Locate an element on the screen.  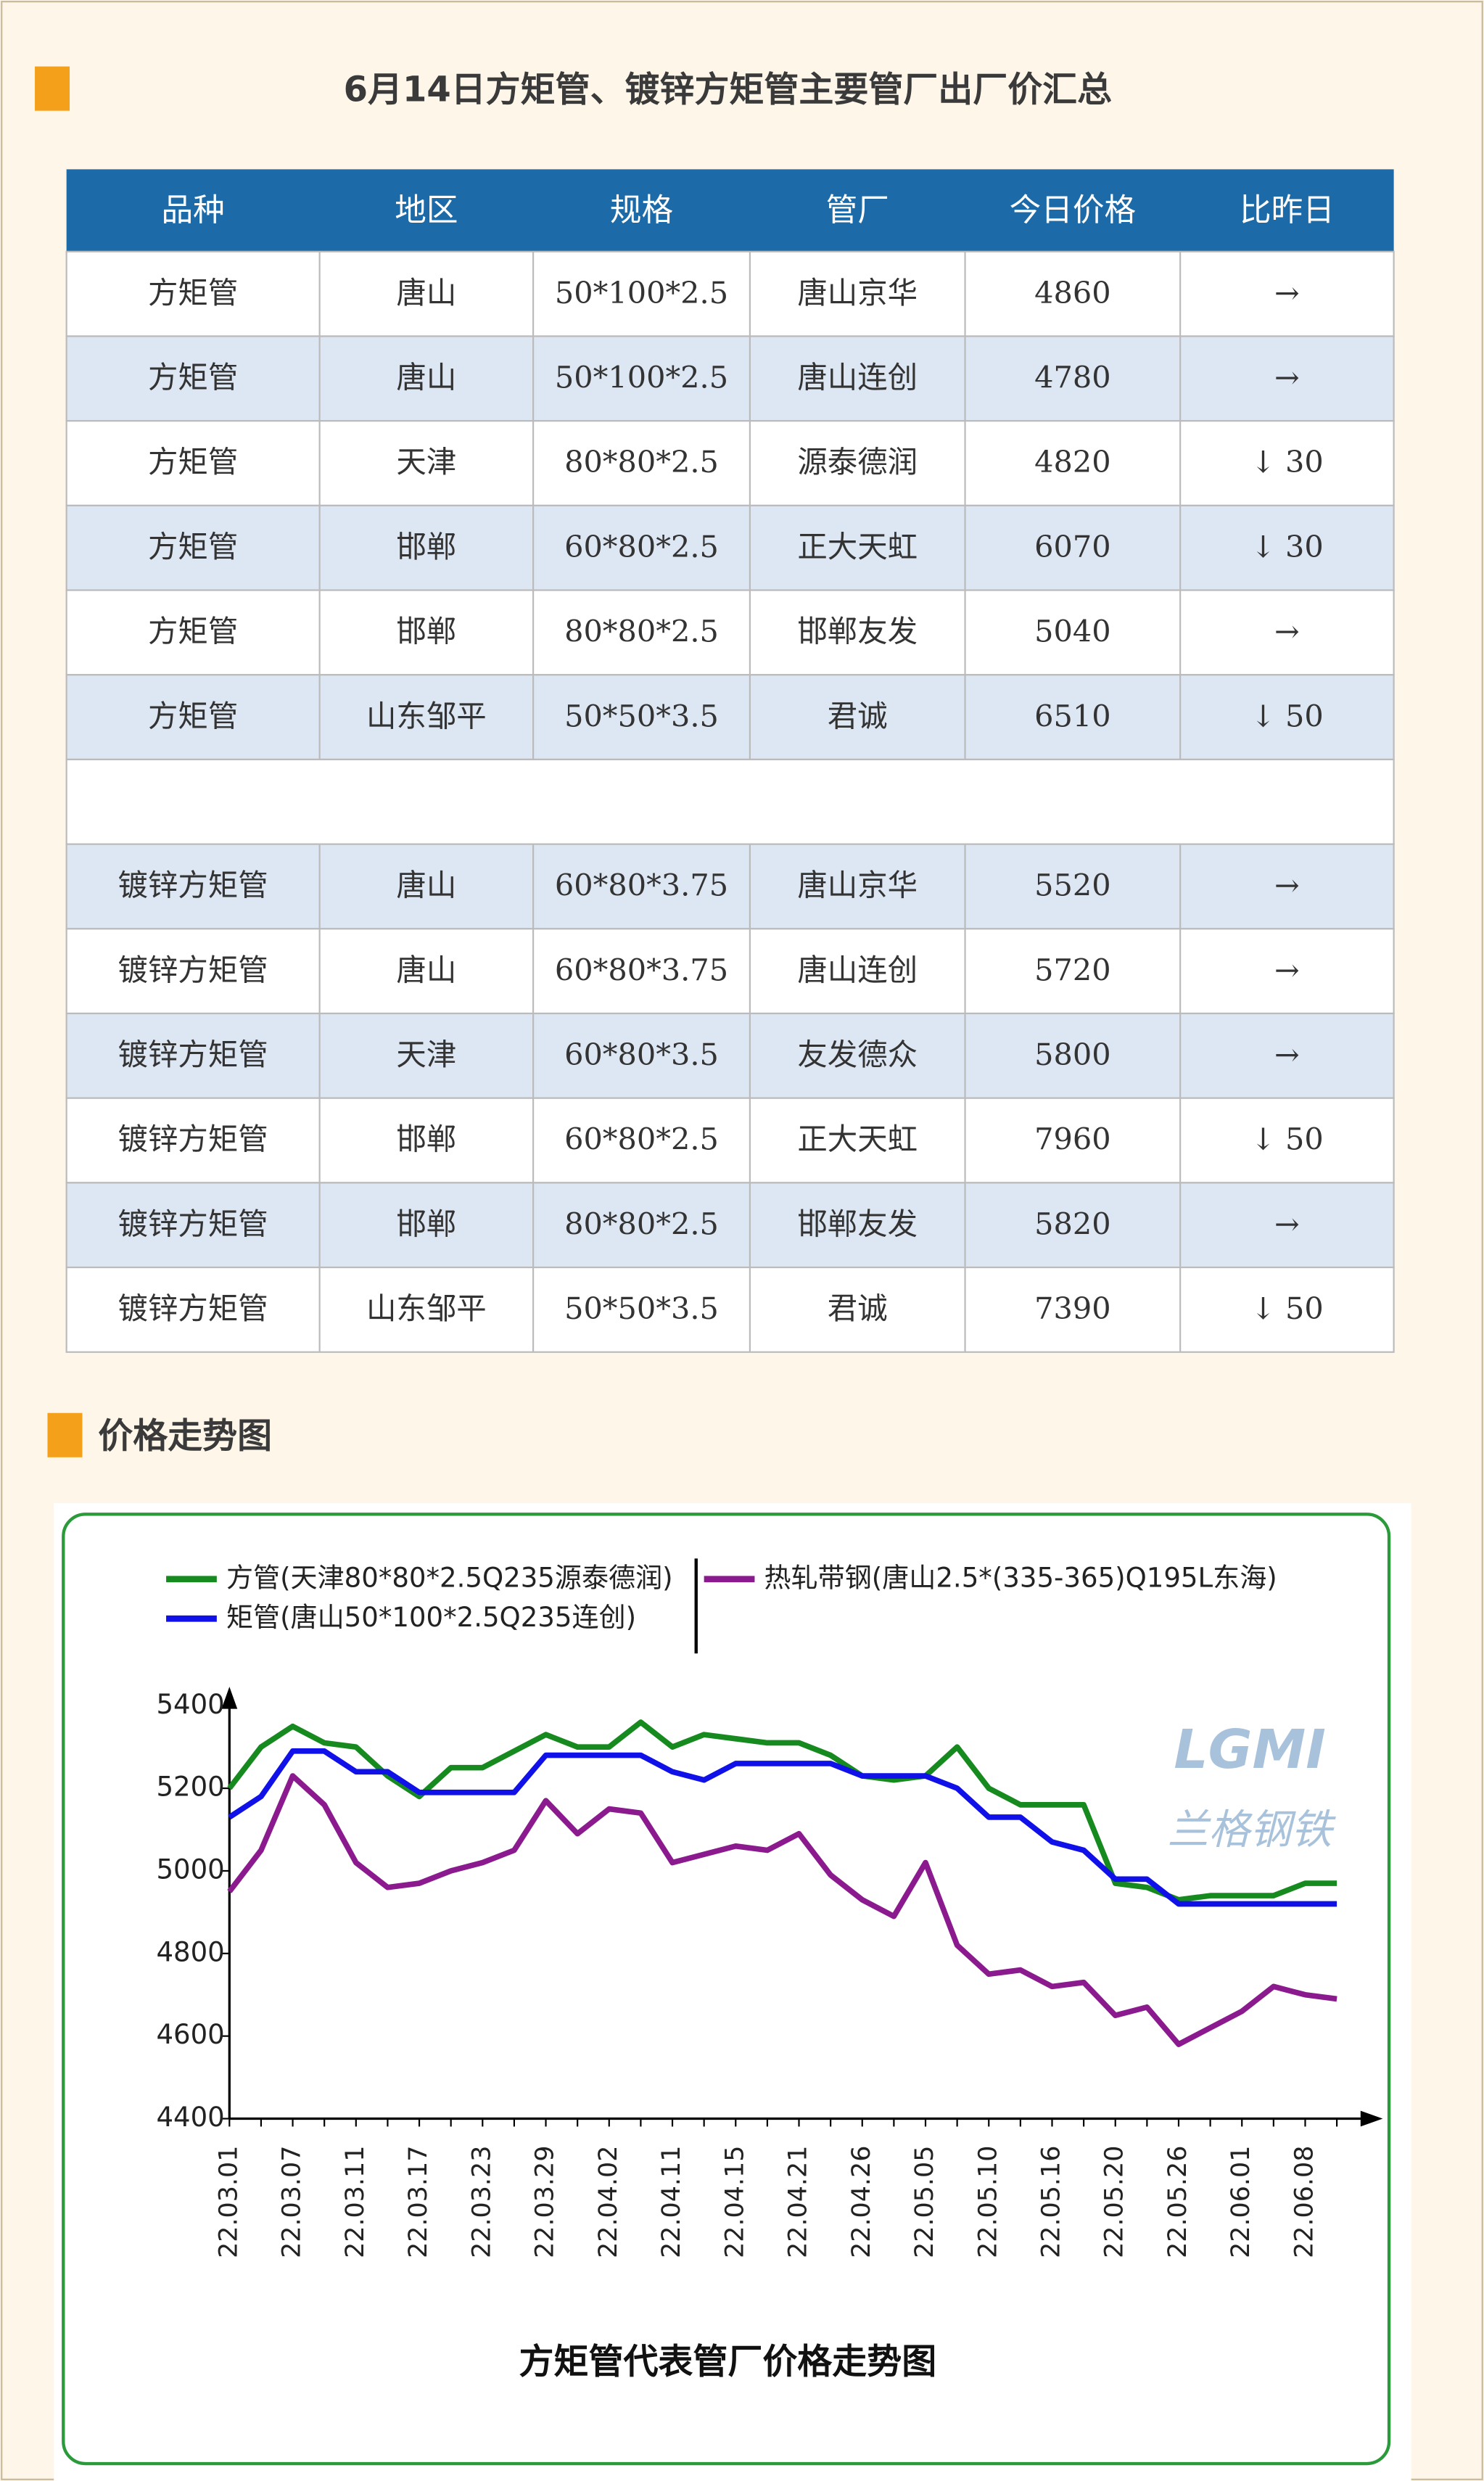
column-header: 比昨日 is located at coordinates (1287, 210).